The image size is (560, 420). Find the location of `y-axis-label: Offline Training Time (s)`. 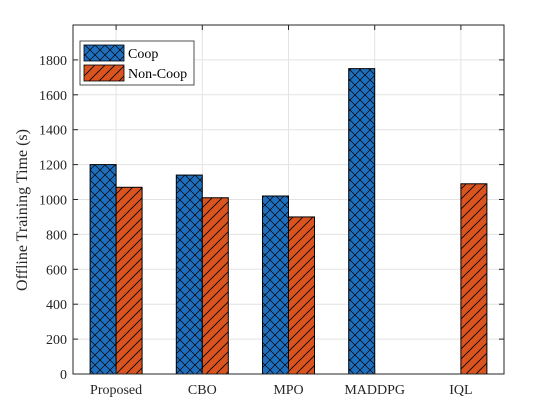

y-axis-label: Offline Training Time (s) is located at coordinates (22, 210).